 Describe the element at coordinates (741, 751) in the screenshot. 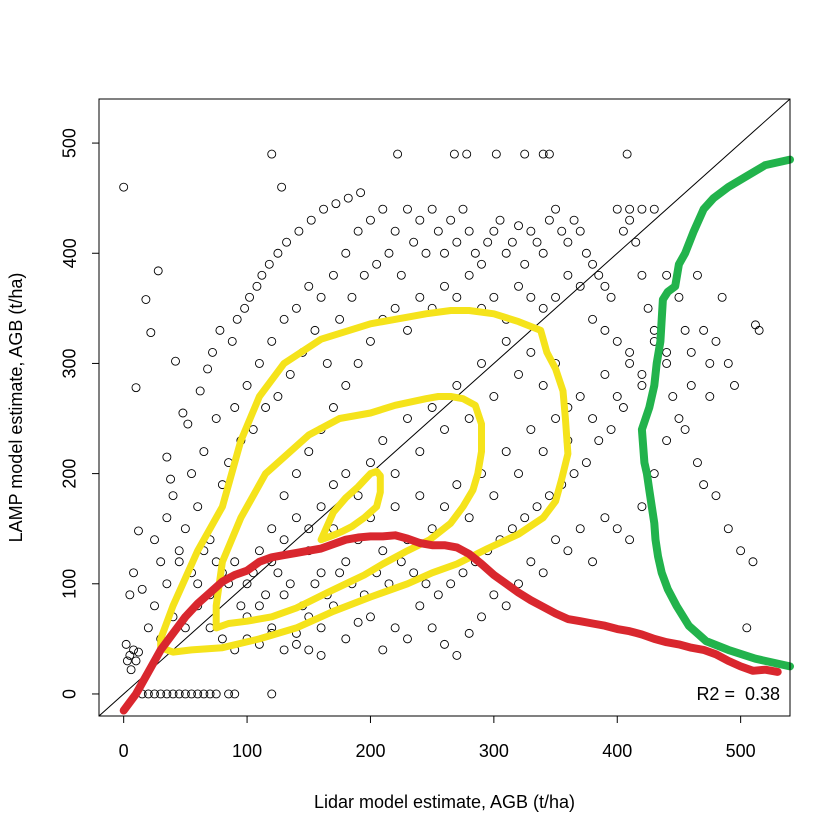

I see `x-tick-label: 500` at that location.